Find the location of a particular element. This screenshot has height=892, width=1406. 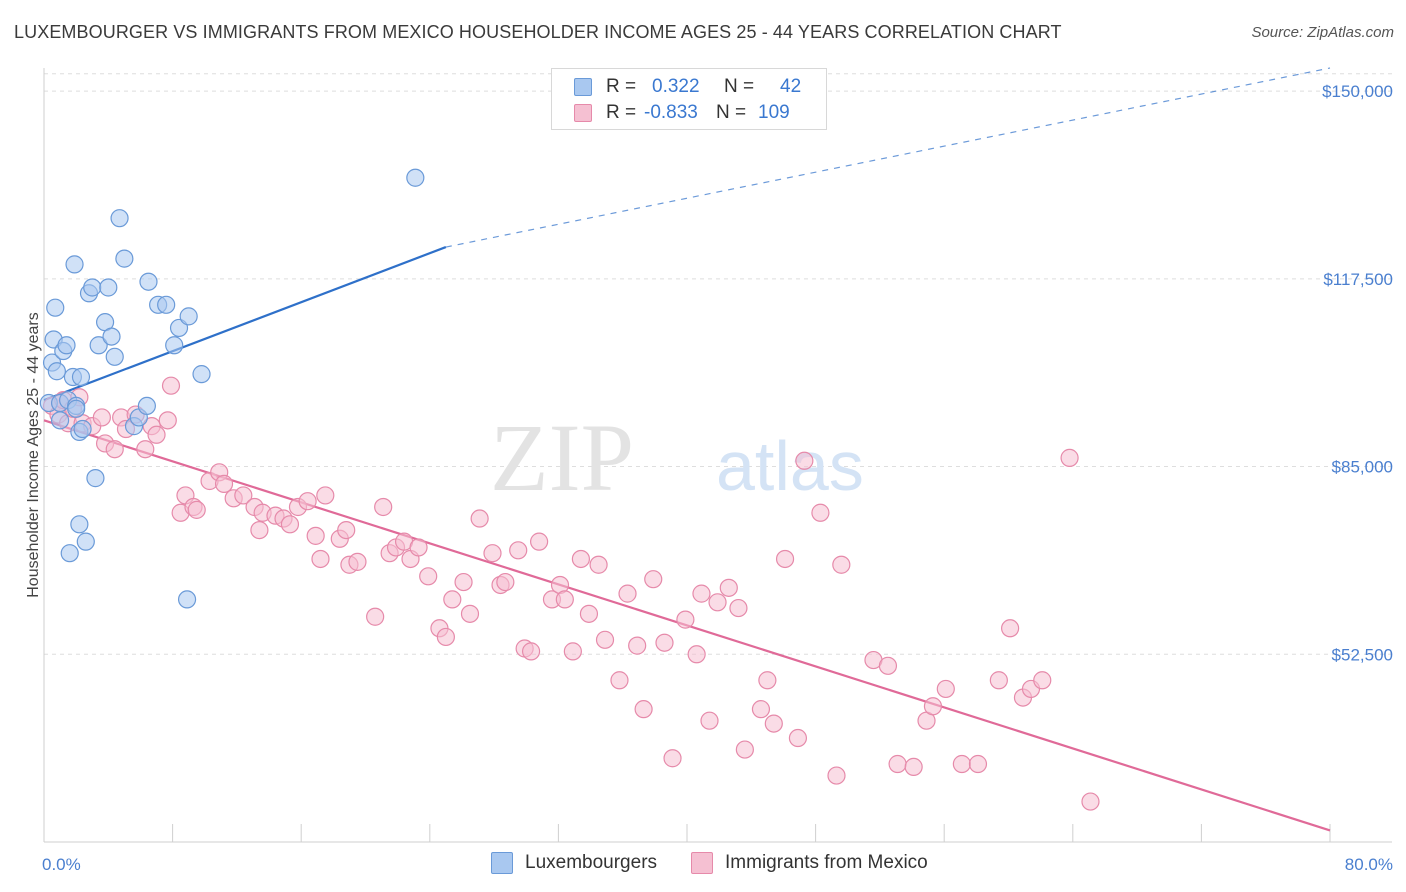

x-tick-label: 80.0% is located at coordinates (1369, 864).